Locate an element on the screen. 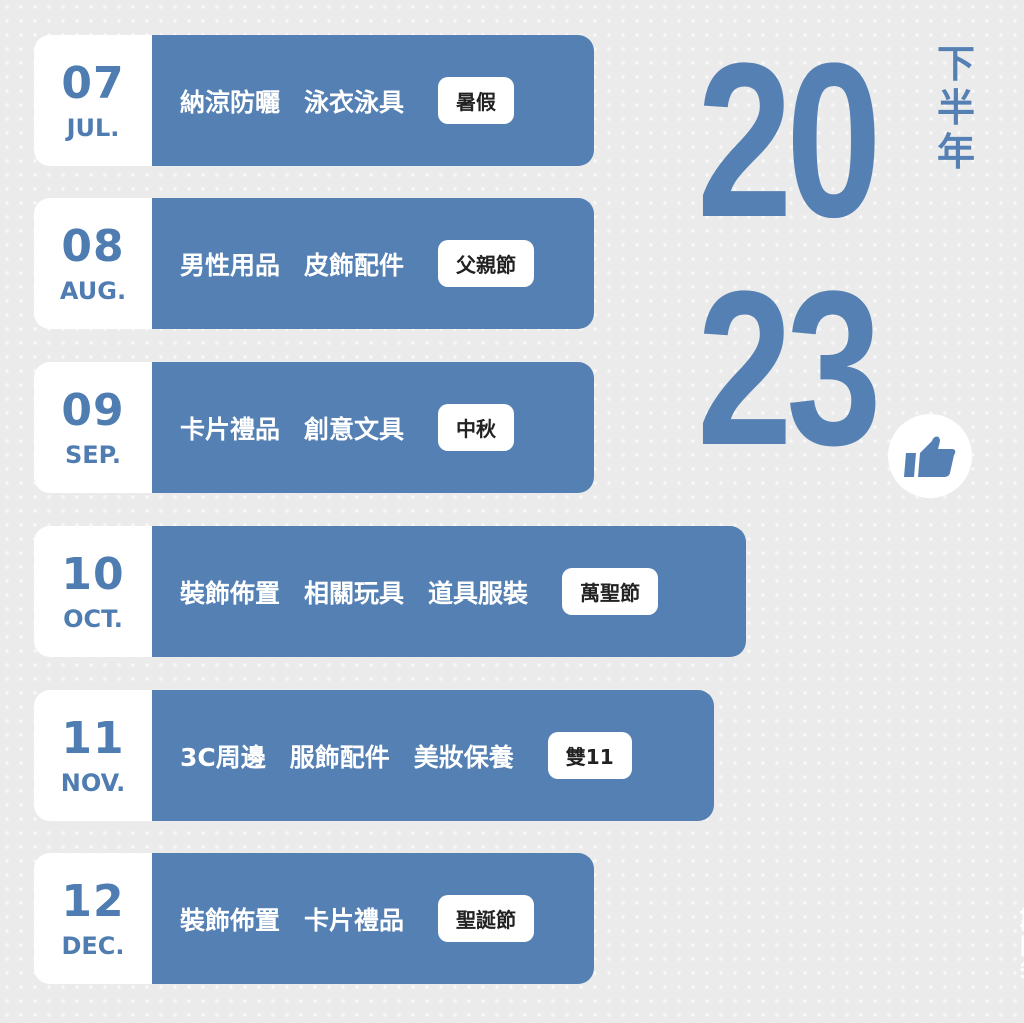  month-abbr: SEP. is located at coordinates (93, 454).